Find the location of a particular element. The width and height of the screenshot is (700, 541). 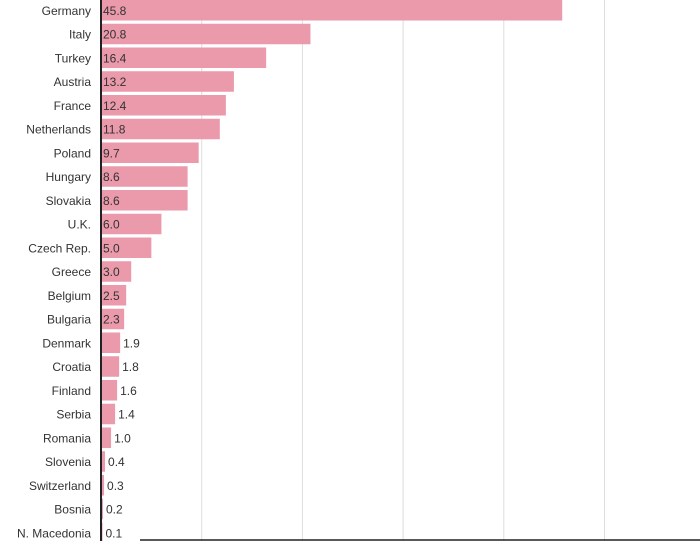

value-label: 5.0 is located at coordinates (111, 248).